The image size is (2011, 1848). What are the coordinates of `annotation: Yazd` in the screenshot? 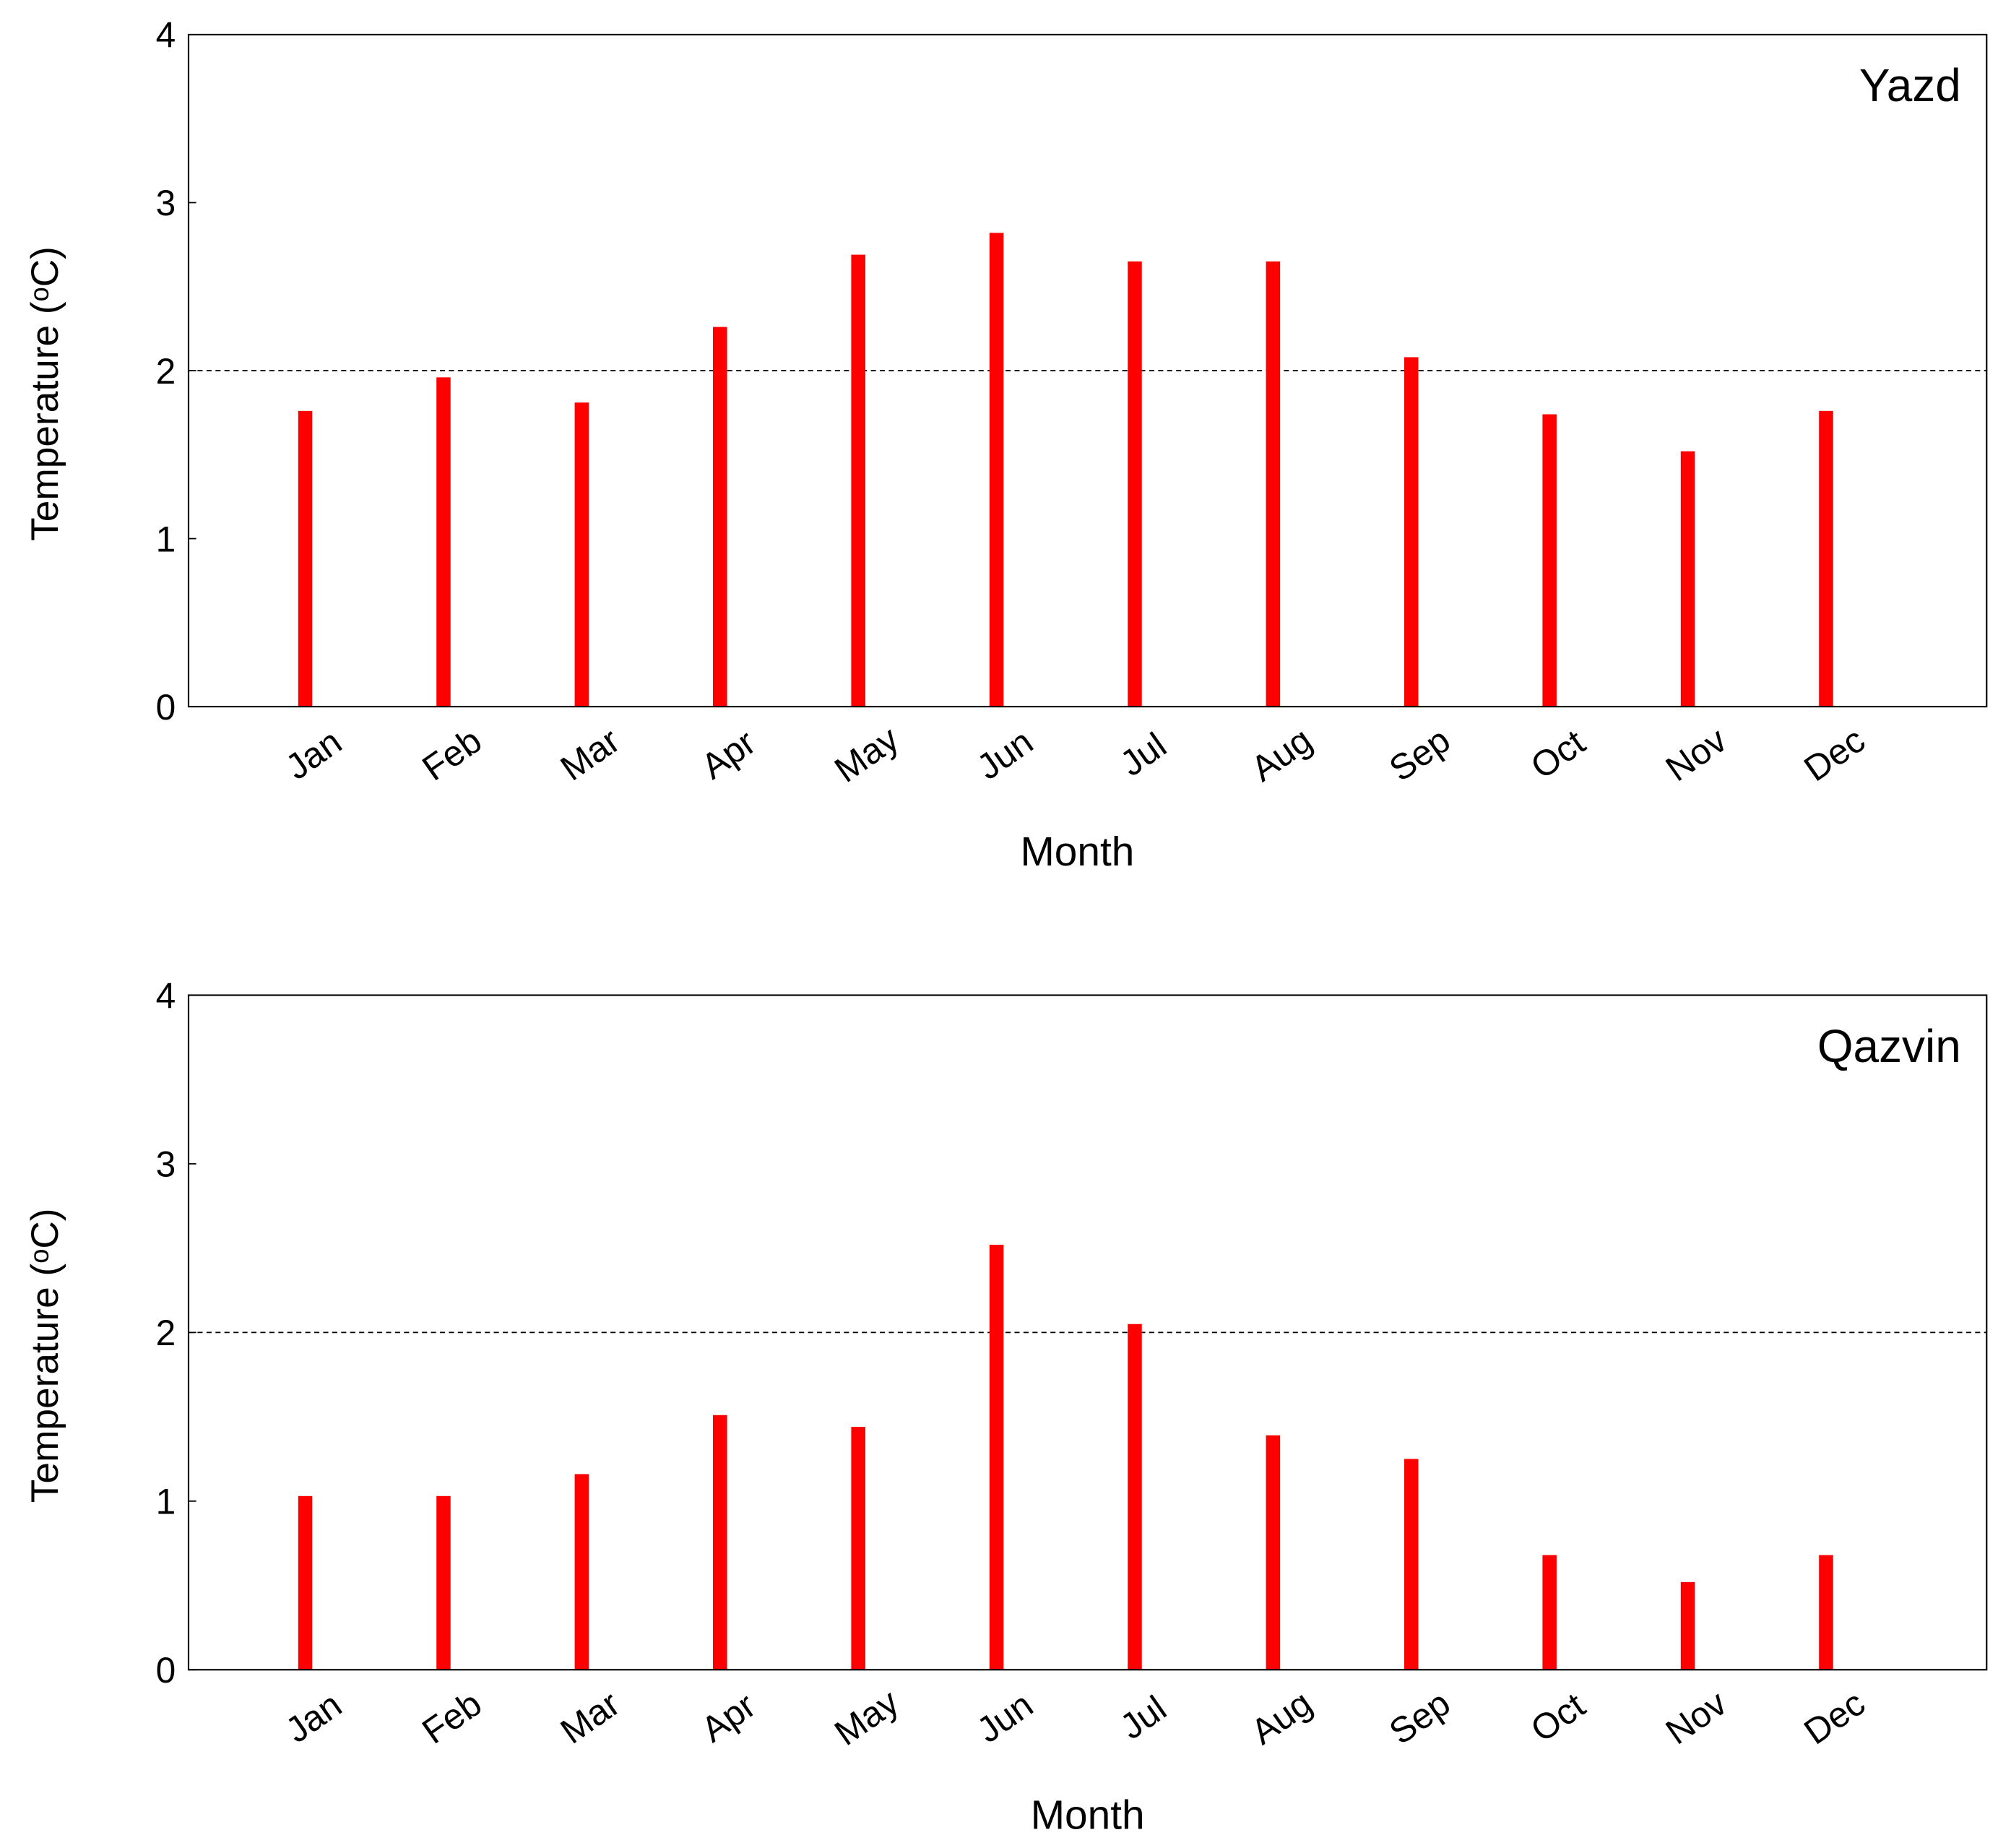 It's located at (1910, 85).